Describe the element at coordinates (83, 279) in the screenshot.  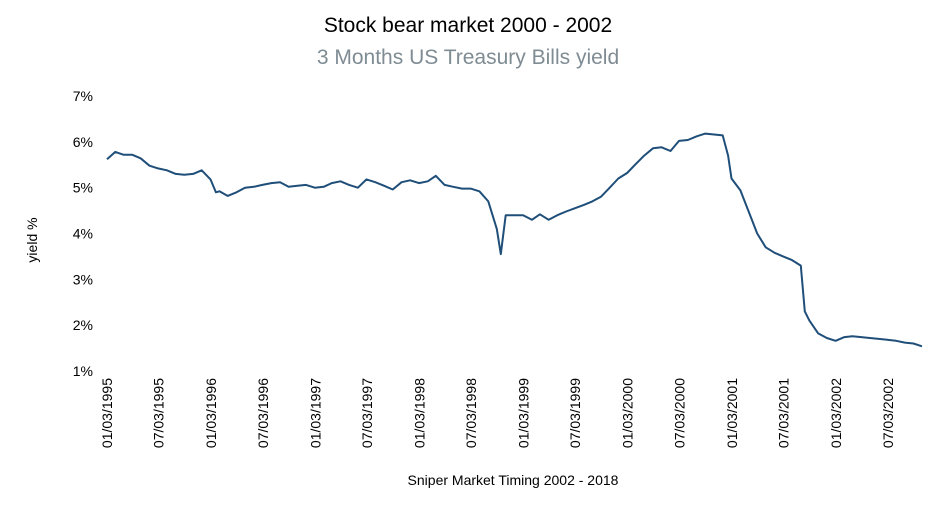
I see `y-tick-label: 3%` at that location.